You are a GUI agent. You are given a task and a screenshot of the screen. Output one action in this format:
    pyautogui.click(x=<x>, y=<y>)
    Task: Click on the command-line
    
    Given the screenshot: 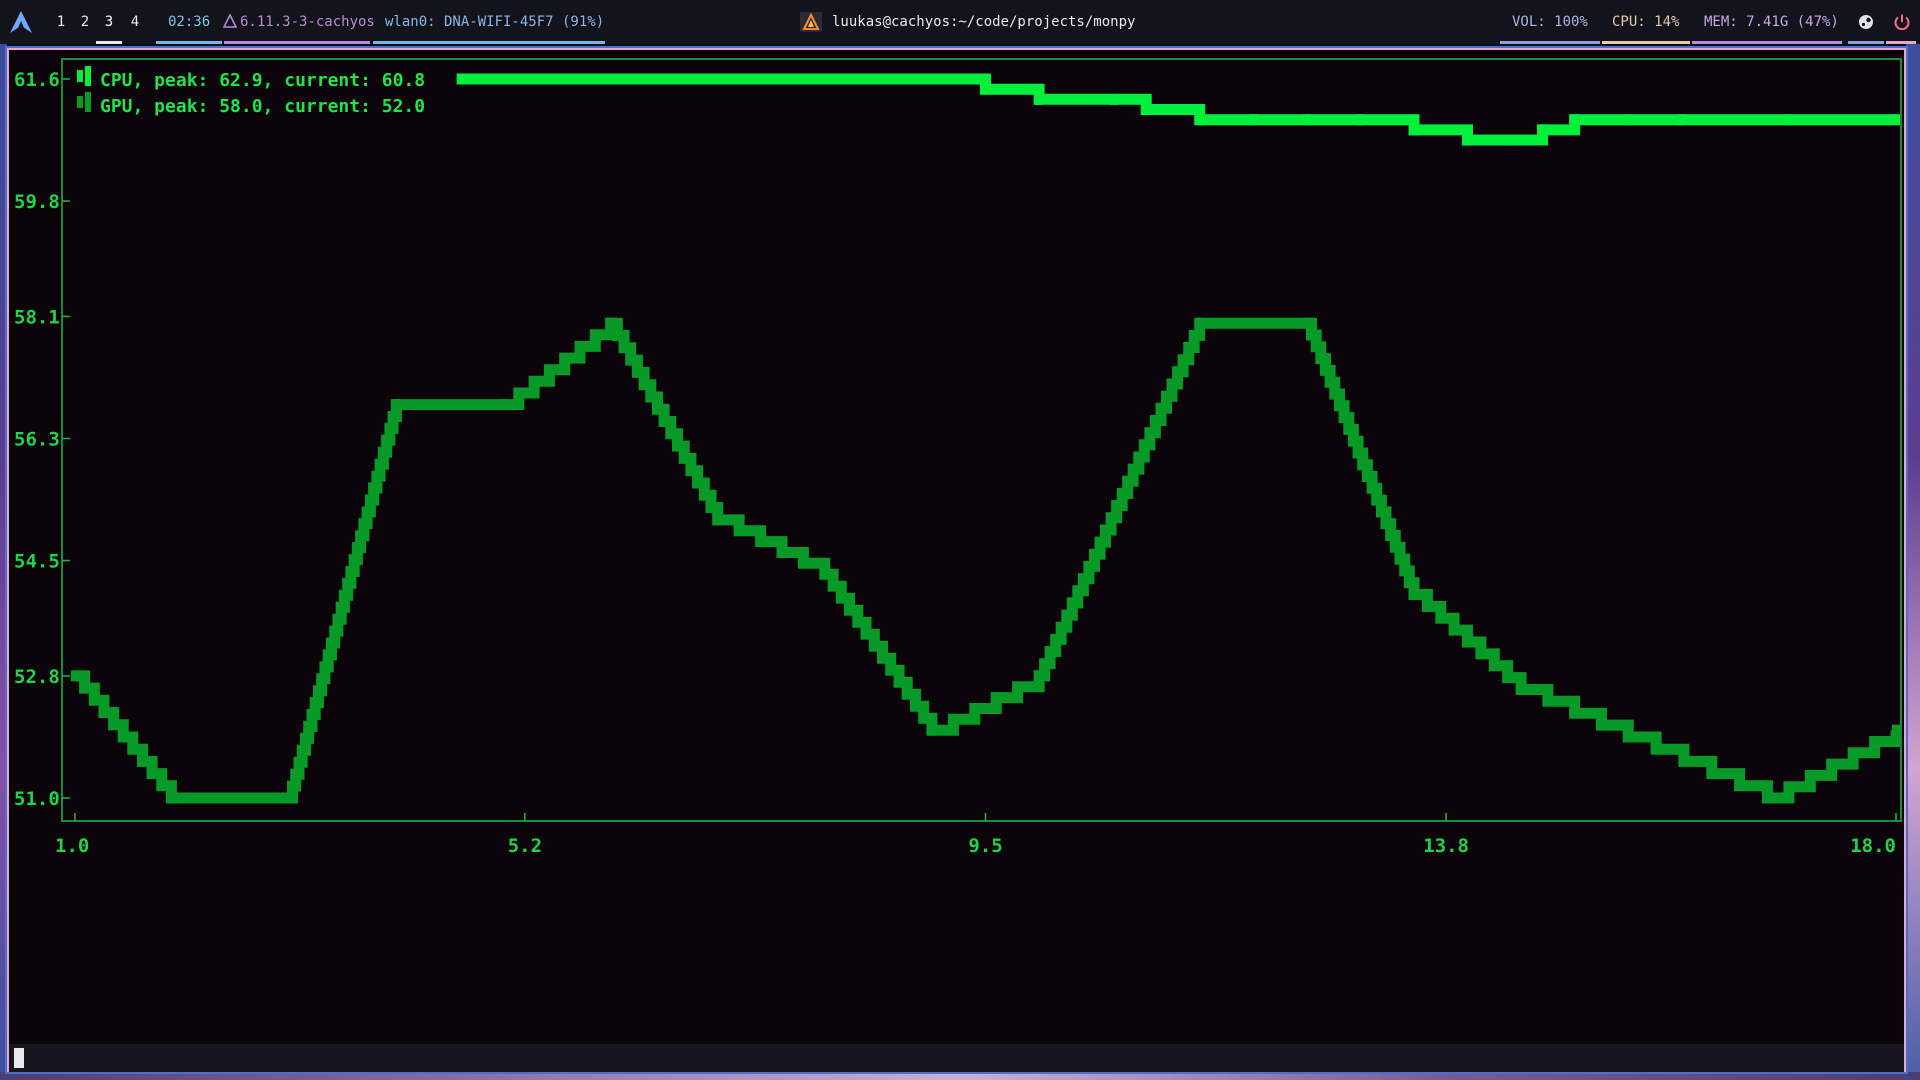 What is the action you would take?
    pyautogui.click(x=956, y=1058)
    